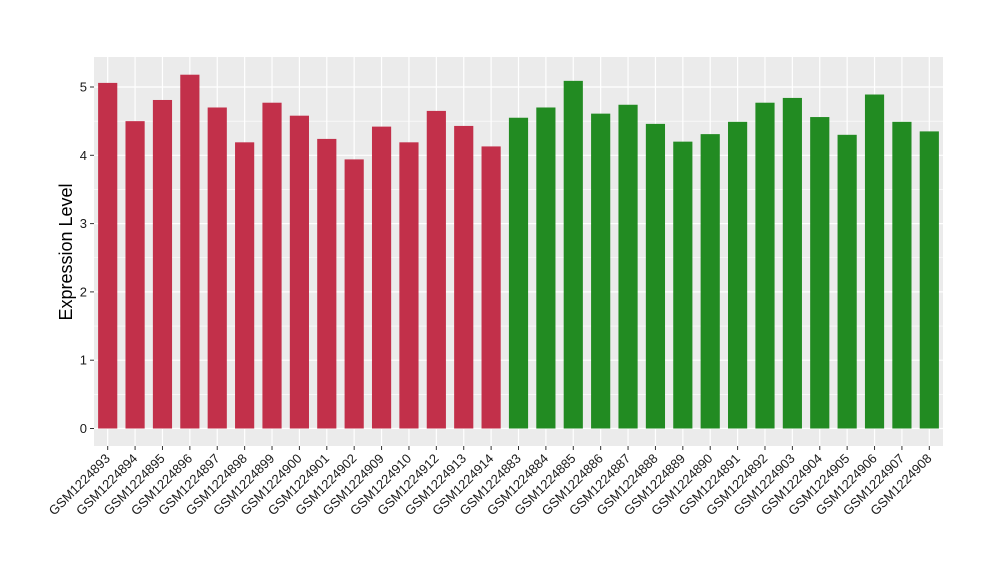 The width and height of the screenshot is (1000, 580). Describe the element at coordinates (491, 287) in the screenshot. I see `bar-GSM1224914` at that location.